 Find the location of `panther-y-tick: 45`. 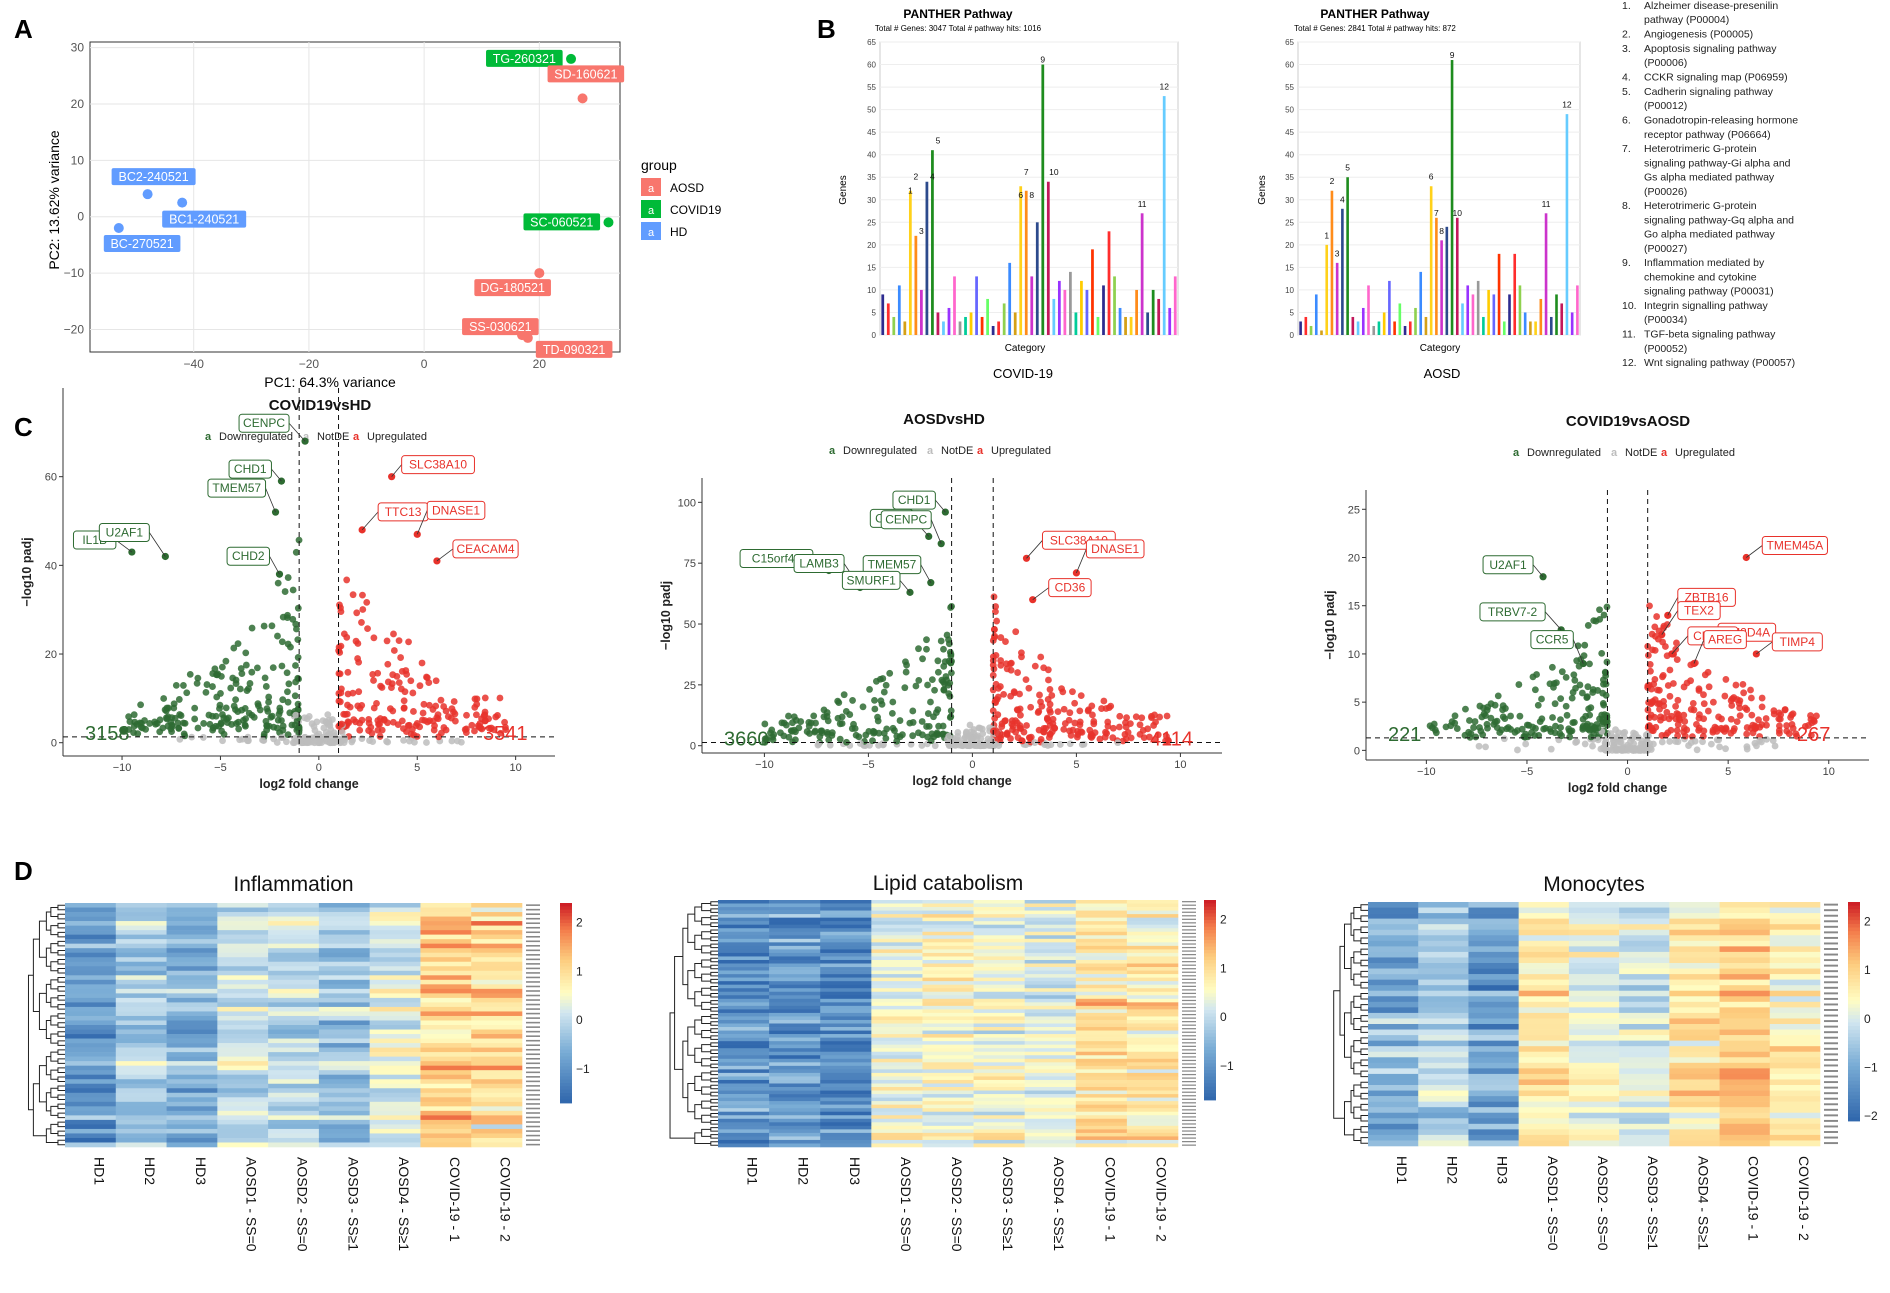

panther-y-tick: 45 is located at coordinates (871, 132).